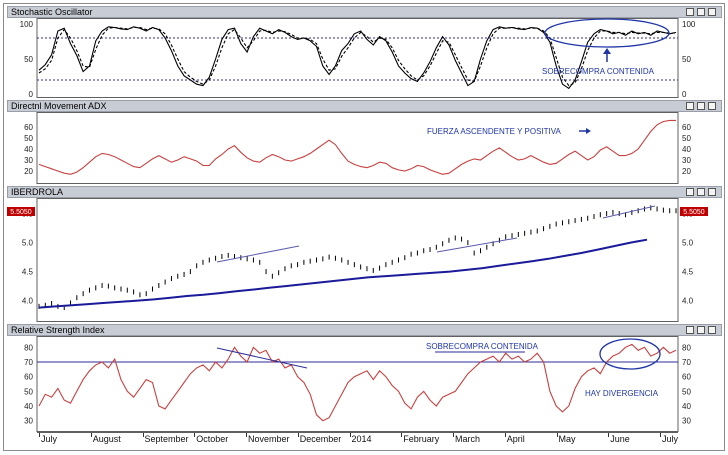 The width and height of the screenshot is (728, 455). Describe the element at coordinates (598, 71) in the screenshot. I see `stochastic-annotation: SOBRECOMPRA CONTENIDA` at that location.